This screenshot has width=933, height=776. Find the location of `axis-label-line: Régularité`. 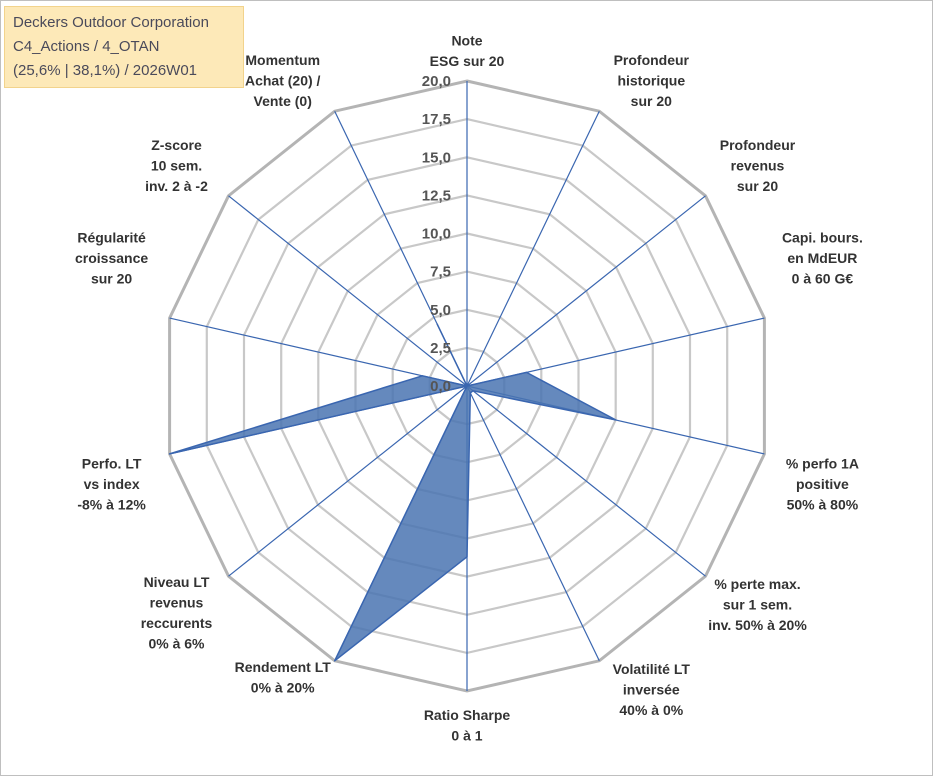

axis-label-line: Régularité is located at coordinates (111, 238).